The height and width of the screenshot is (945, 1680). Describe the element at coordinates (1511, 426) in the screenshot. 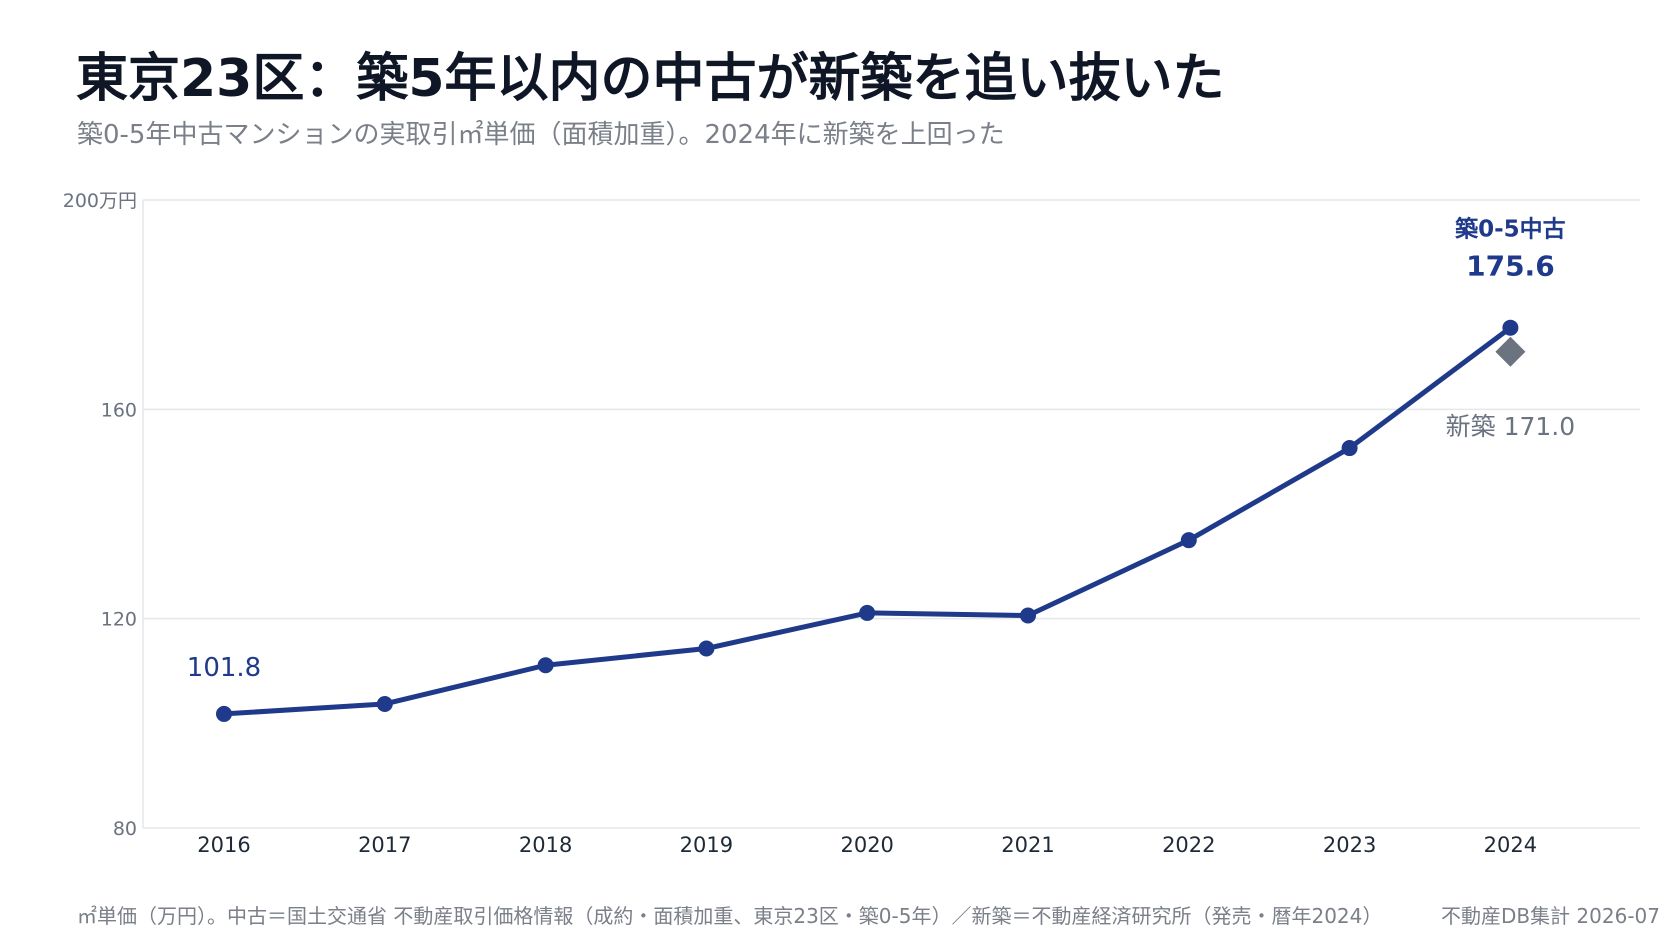

I see `data-label-new: 新築 171.0` at that location.